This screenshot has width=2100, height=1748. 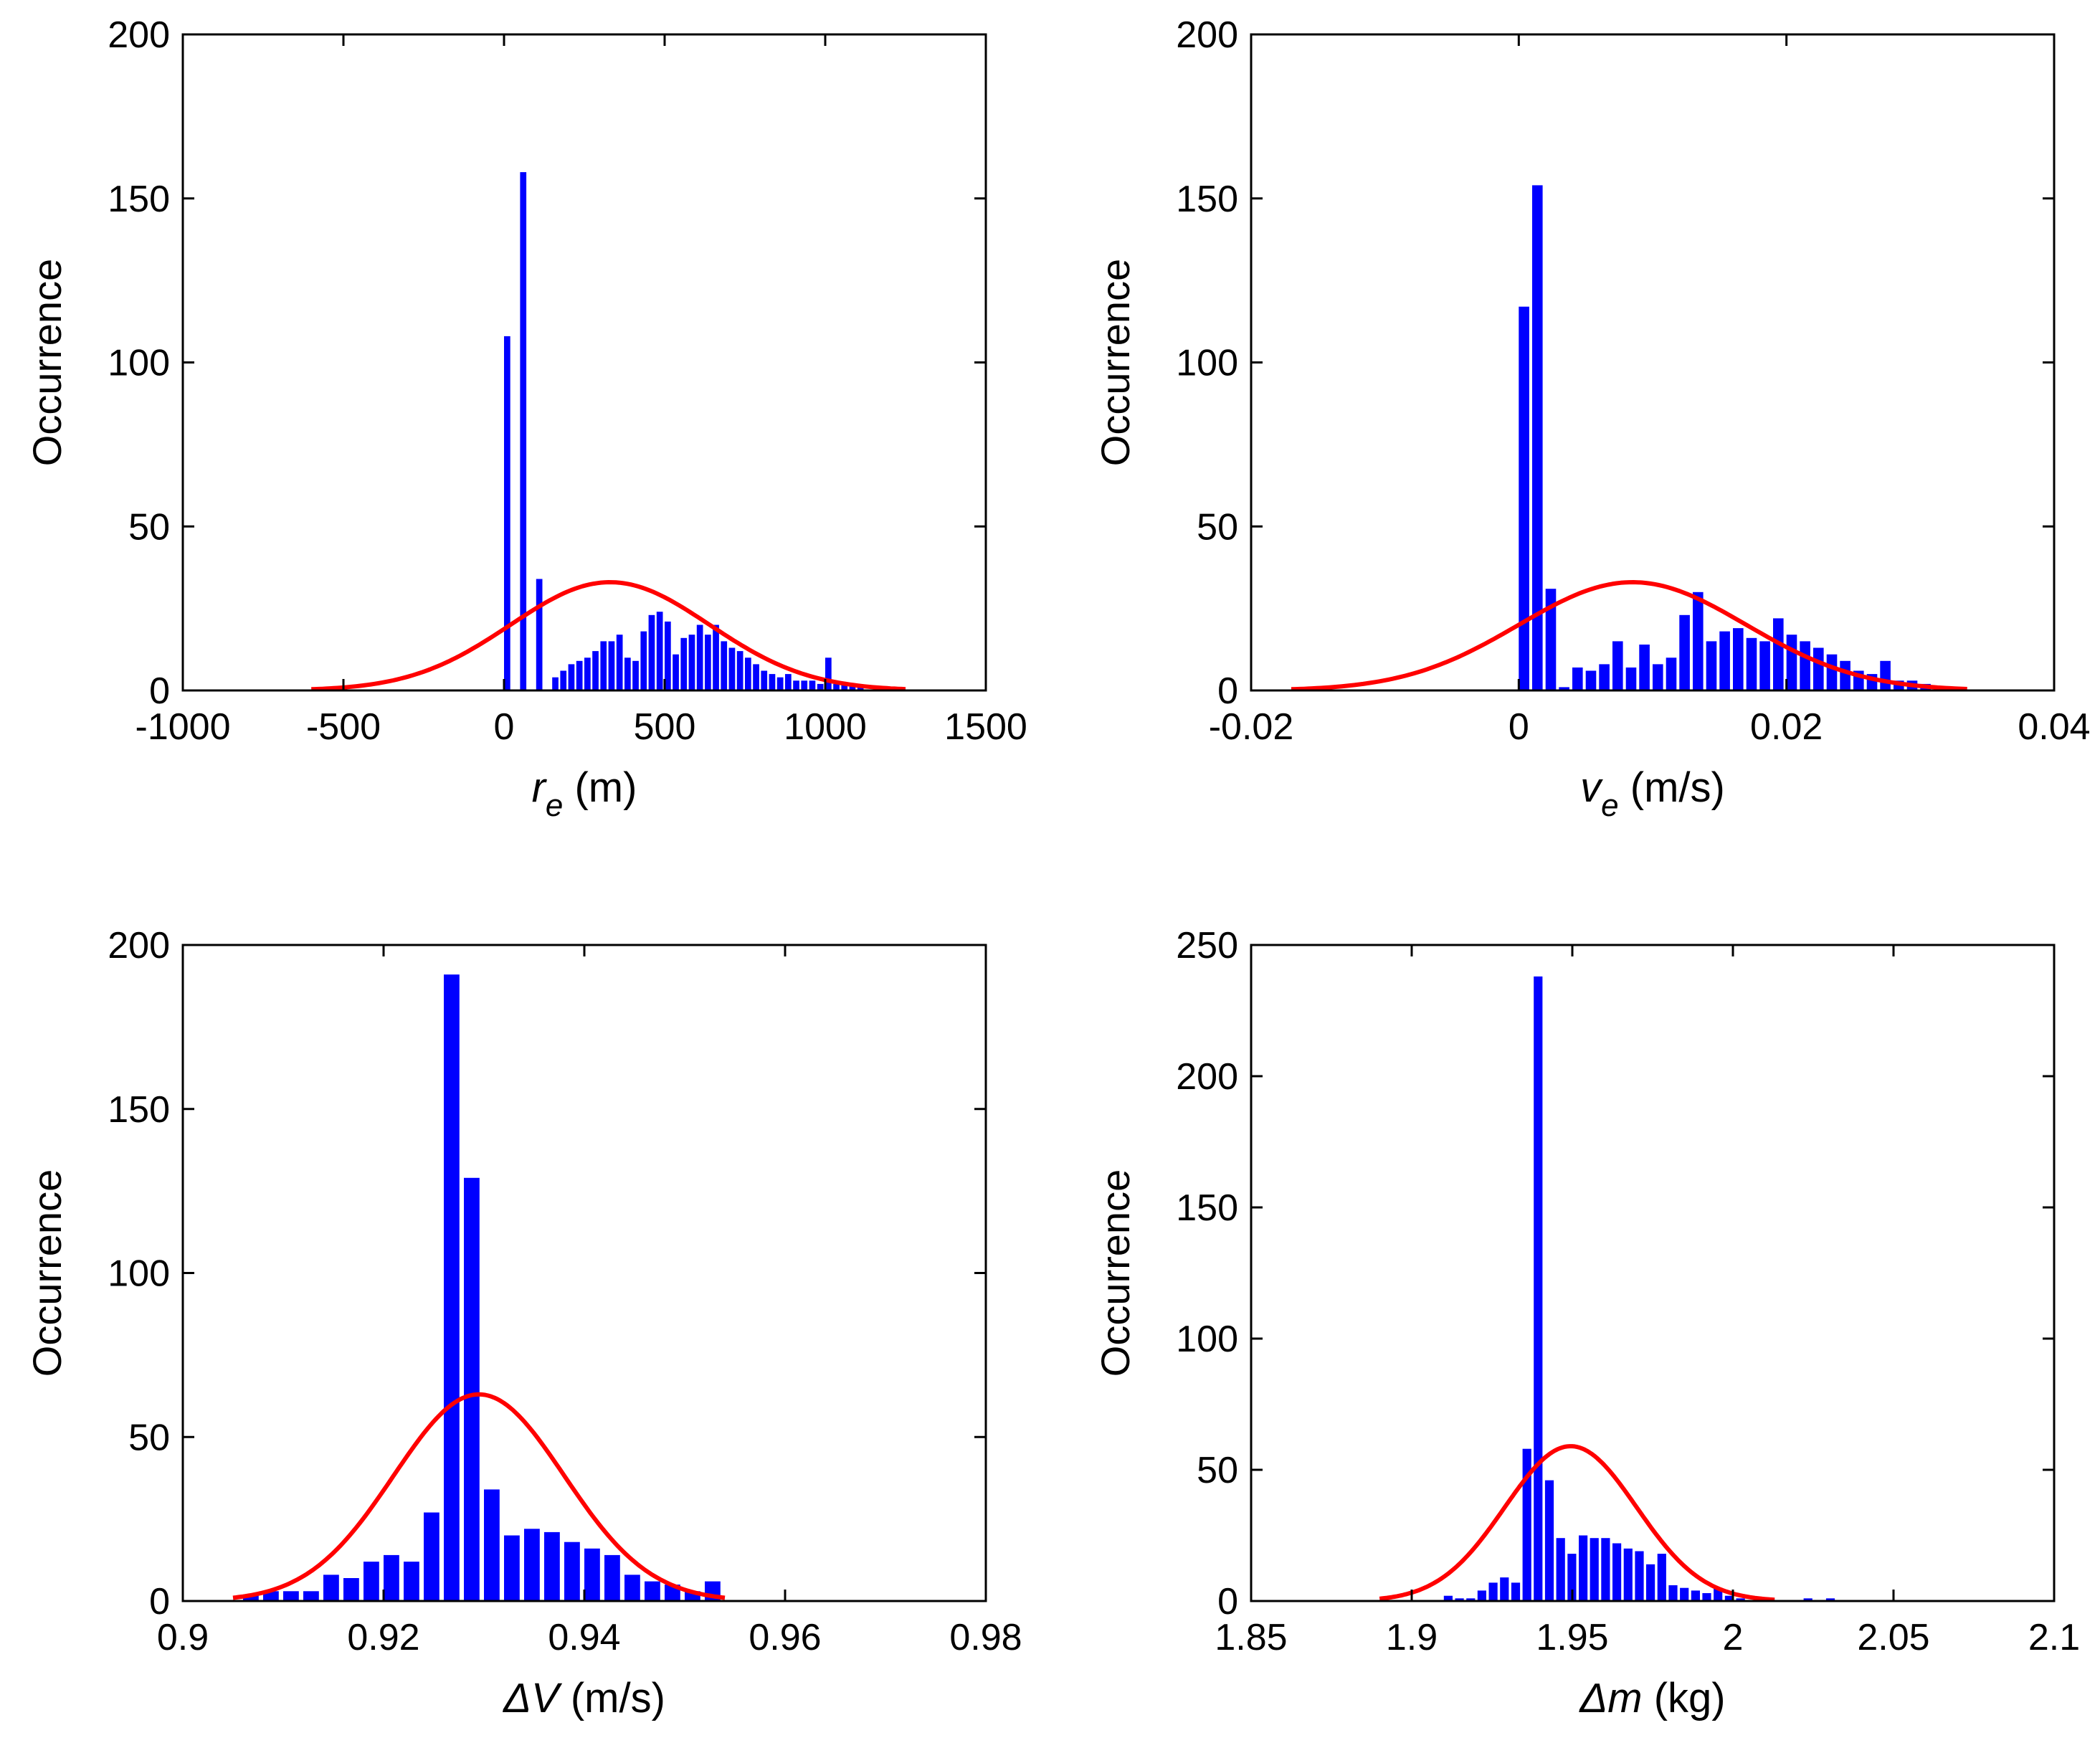 I want to click on axes-box, so click(x=1653, y=362).